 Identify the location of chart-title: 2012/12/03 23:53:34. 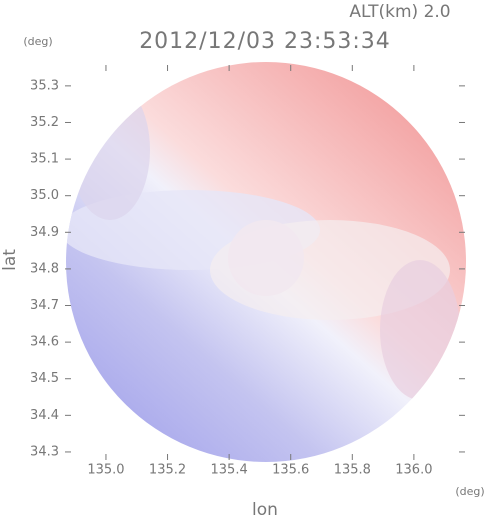
(265, 41).